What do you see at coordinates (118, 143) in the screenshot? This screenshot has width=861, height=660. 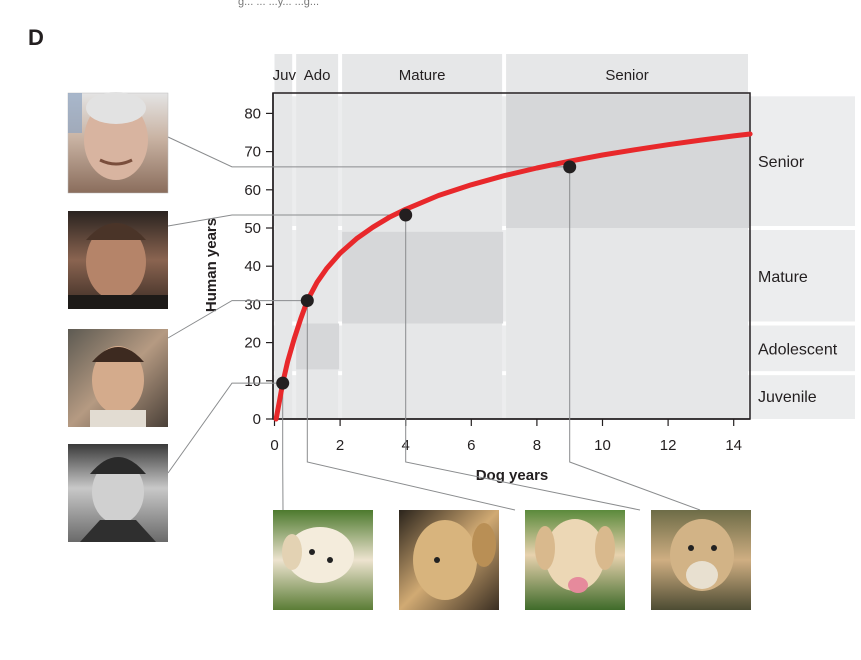 I see `human-photo-senior` at bounding box center [118, 143].